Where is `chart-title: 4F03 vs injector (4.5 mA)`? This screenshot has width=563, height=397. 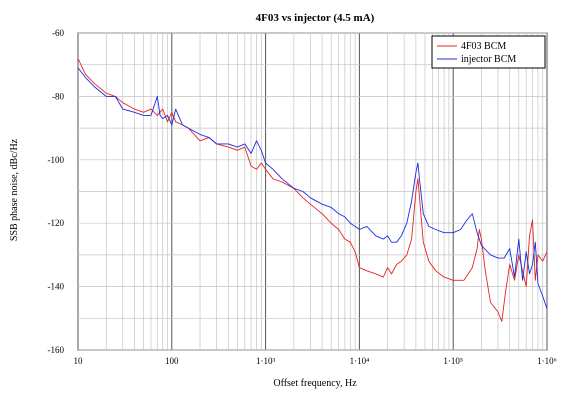 chart-title: 4F03 vs injector (4.5 mA) is located at coordinates (315, 18).